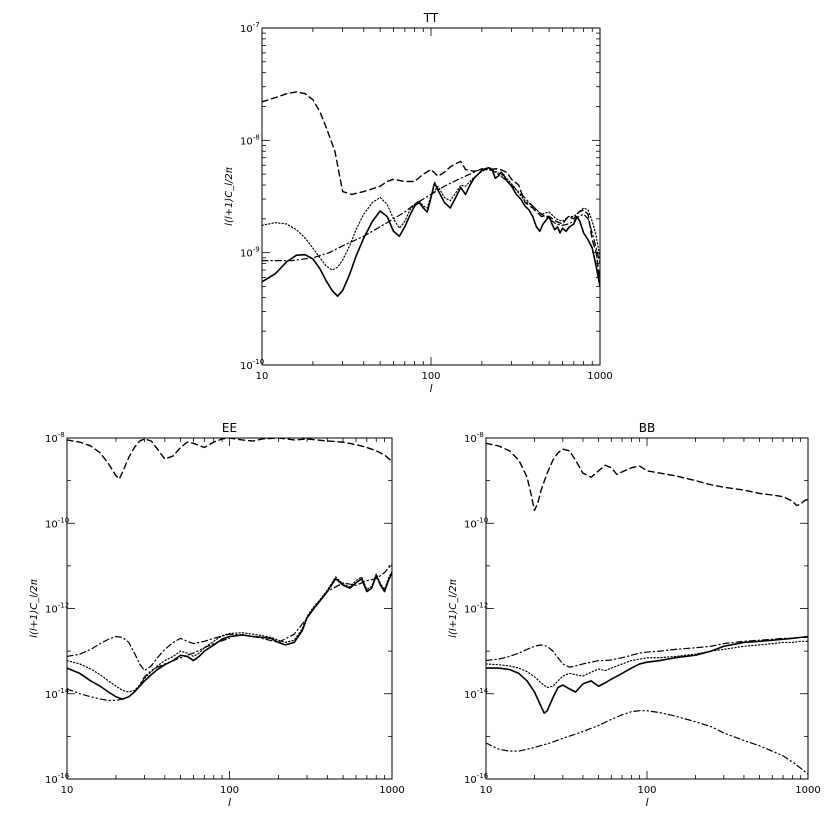  What do you see at coordinates (256, 250) in the screenshot?
I see `y-tick-exponent: -9` at bounding box center [256, 250].